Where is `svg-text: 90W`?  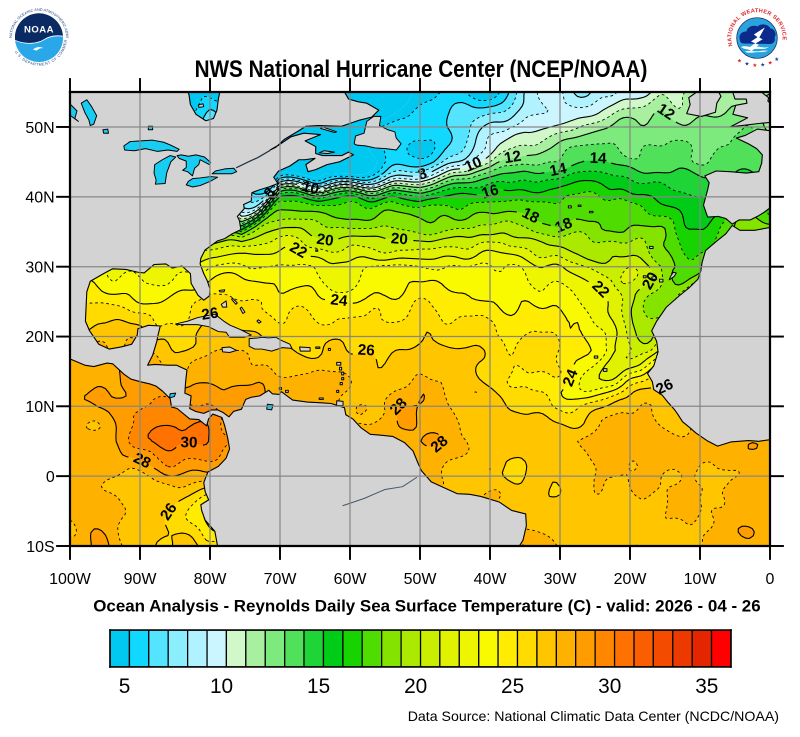 svg-text: 90W is located at coordinates (141, 579).